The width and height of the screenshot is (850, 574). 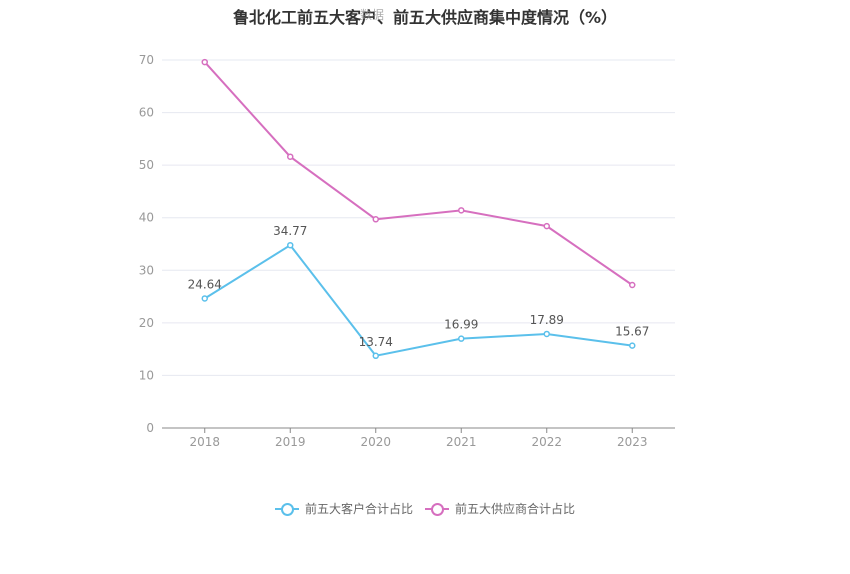 What do you see at coordinates (146, 165) in the screenshot?
I see `y-tick-label: 50` at bounding box center [146, 165].